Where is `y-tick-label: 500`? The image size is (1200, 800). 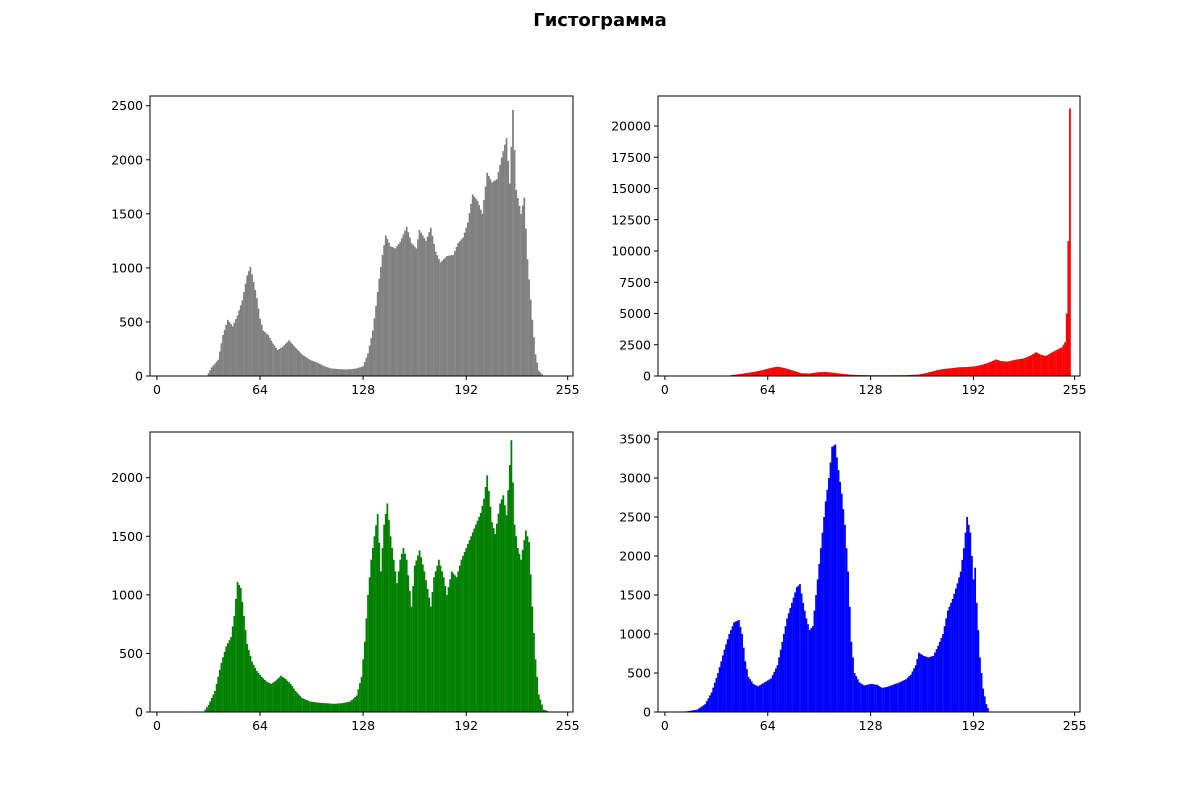
y-tick-label: 500 is located at coordinates (131, 653).